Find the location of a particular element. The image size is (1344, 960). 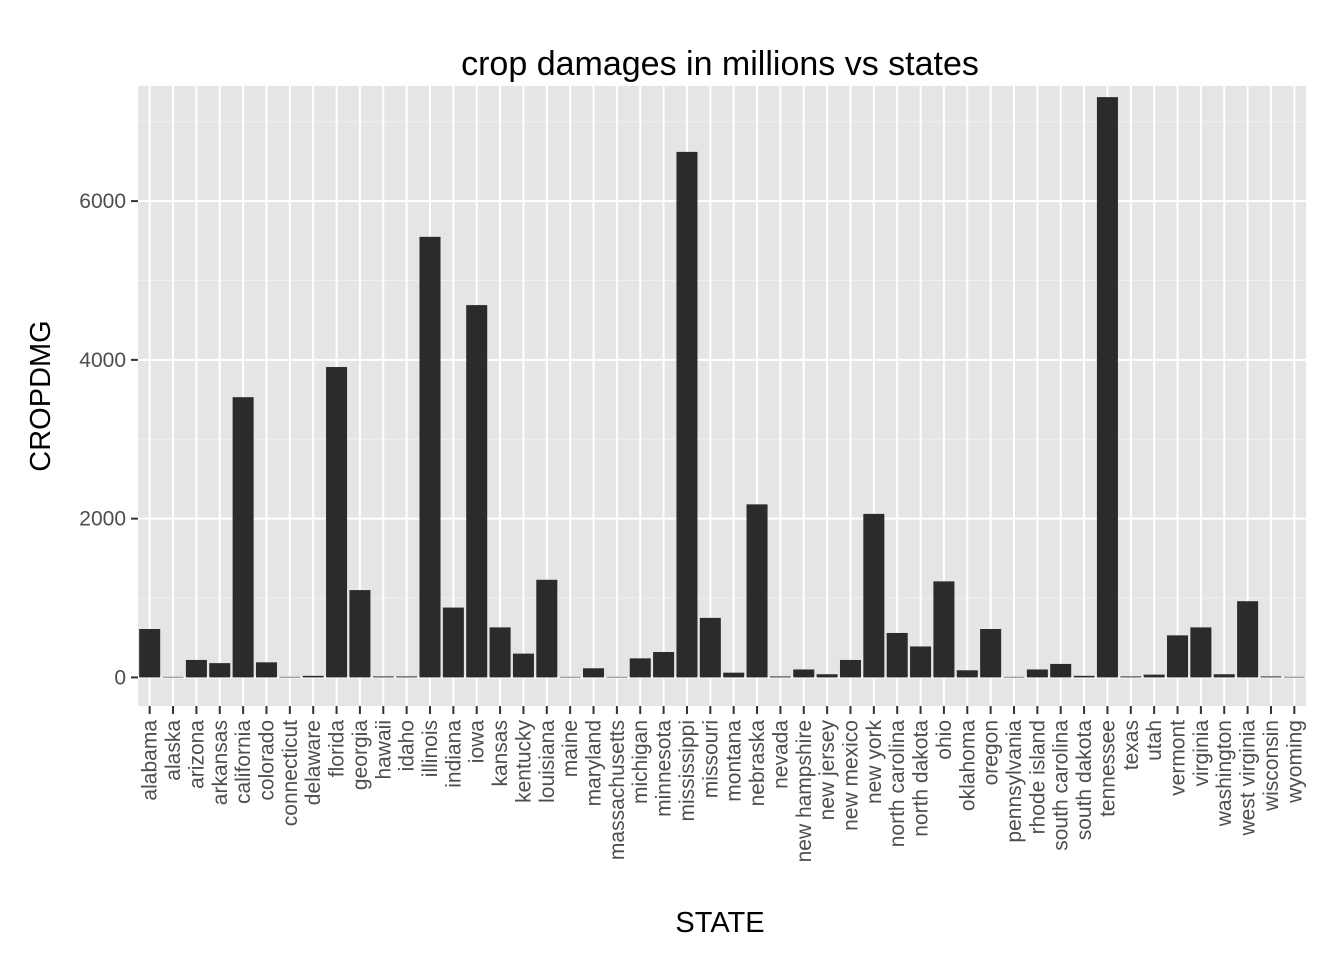

bar-michigan is located at coordinates (640, 668).